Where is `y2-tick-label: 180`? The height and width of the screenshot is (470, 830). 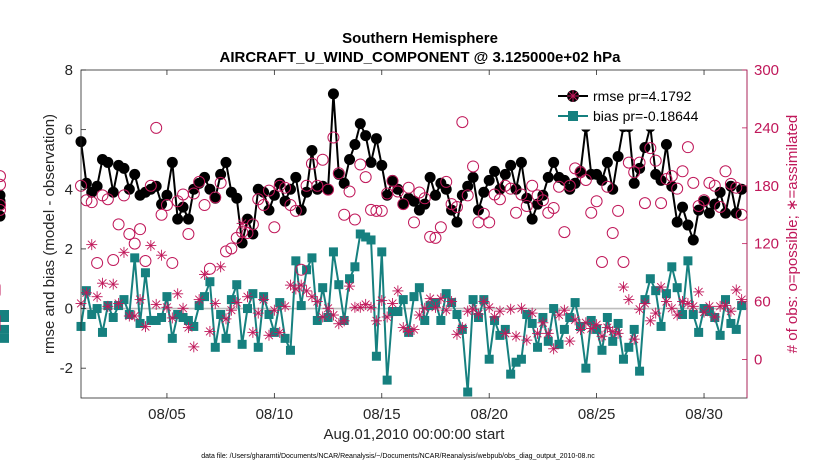 y2-tick-label: 180 is located at coordinates (766, 186).